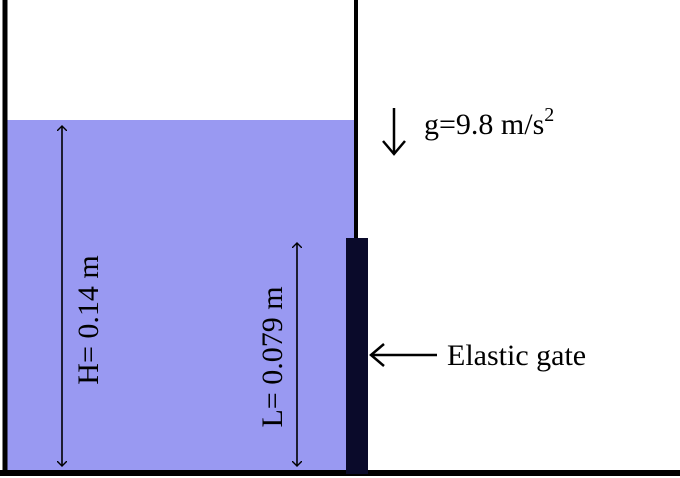 The height and width of the screenshot is (478, 680). What do you see at coordinates (88, 319) in the screenshot?
I see `water-height-label: H= 0.14 m` at bounding box center [88, 319].